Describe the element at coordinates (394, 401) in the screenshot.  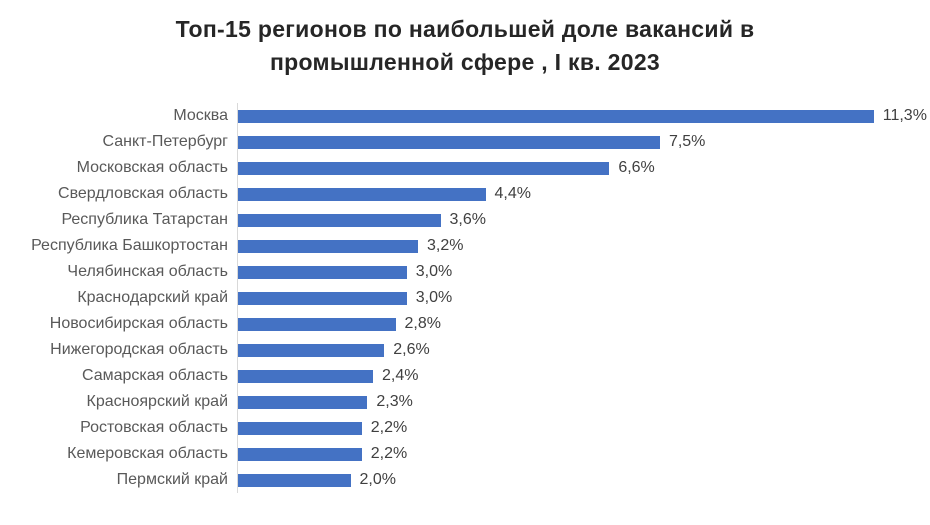
I see `value-label: 2,3%` at that location.